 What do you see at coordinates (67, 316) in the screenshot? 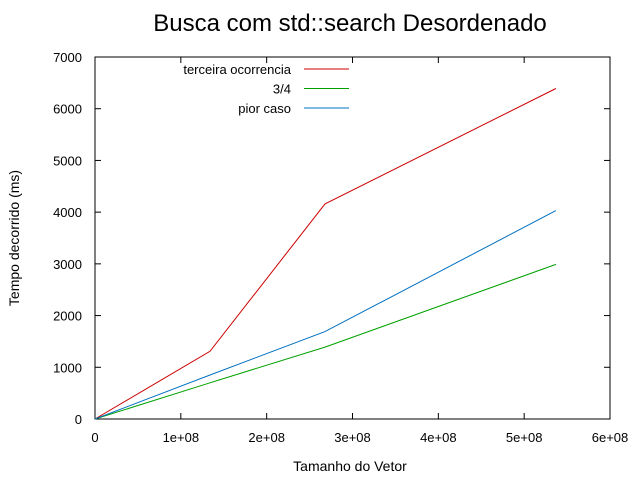
I see `y-tick-label: 2000` at bounding box center [67, 316].